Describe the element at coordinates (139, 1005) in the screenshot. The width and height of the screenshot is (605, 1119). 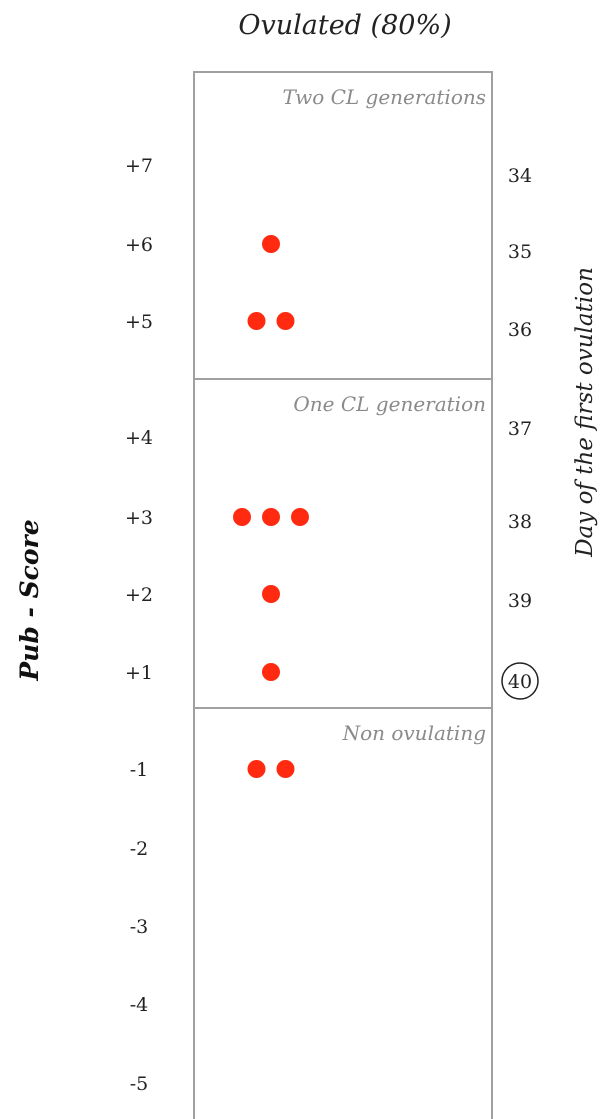
I see `y-tick-label: -4` at that location.